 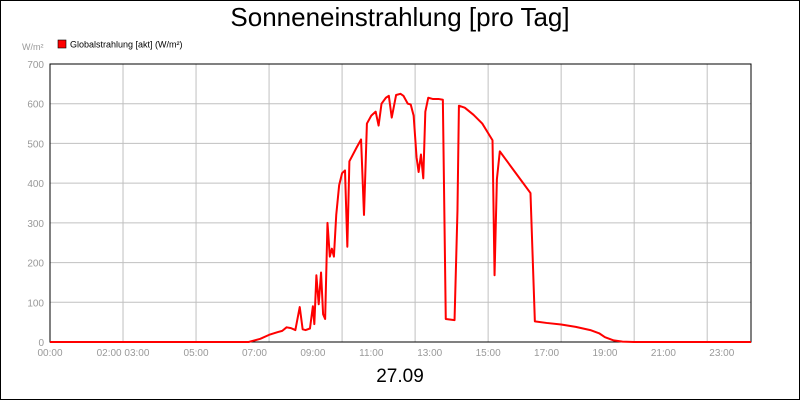 I want to click on y-tick-label: 600, so click(x=35, y=105).